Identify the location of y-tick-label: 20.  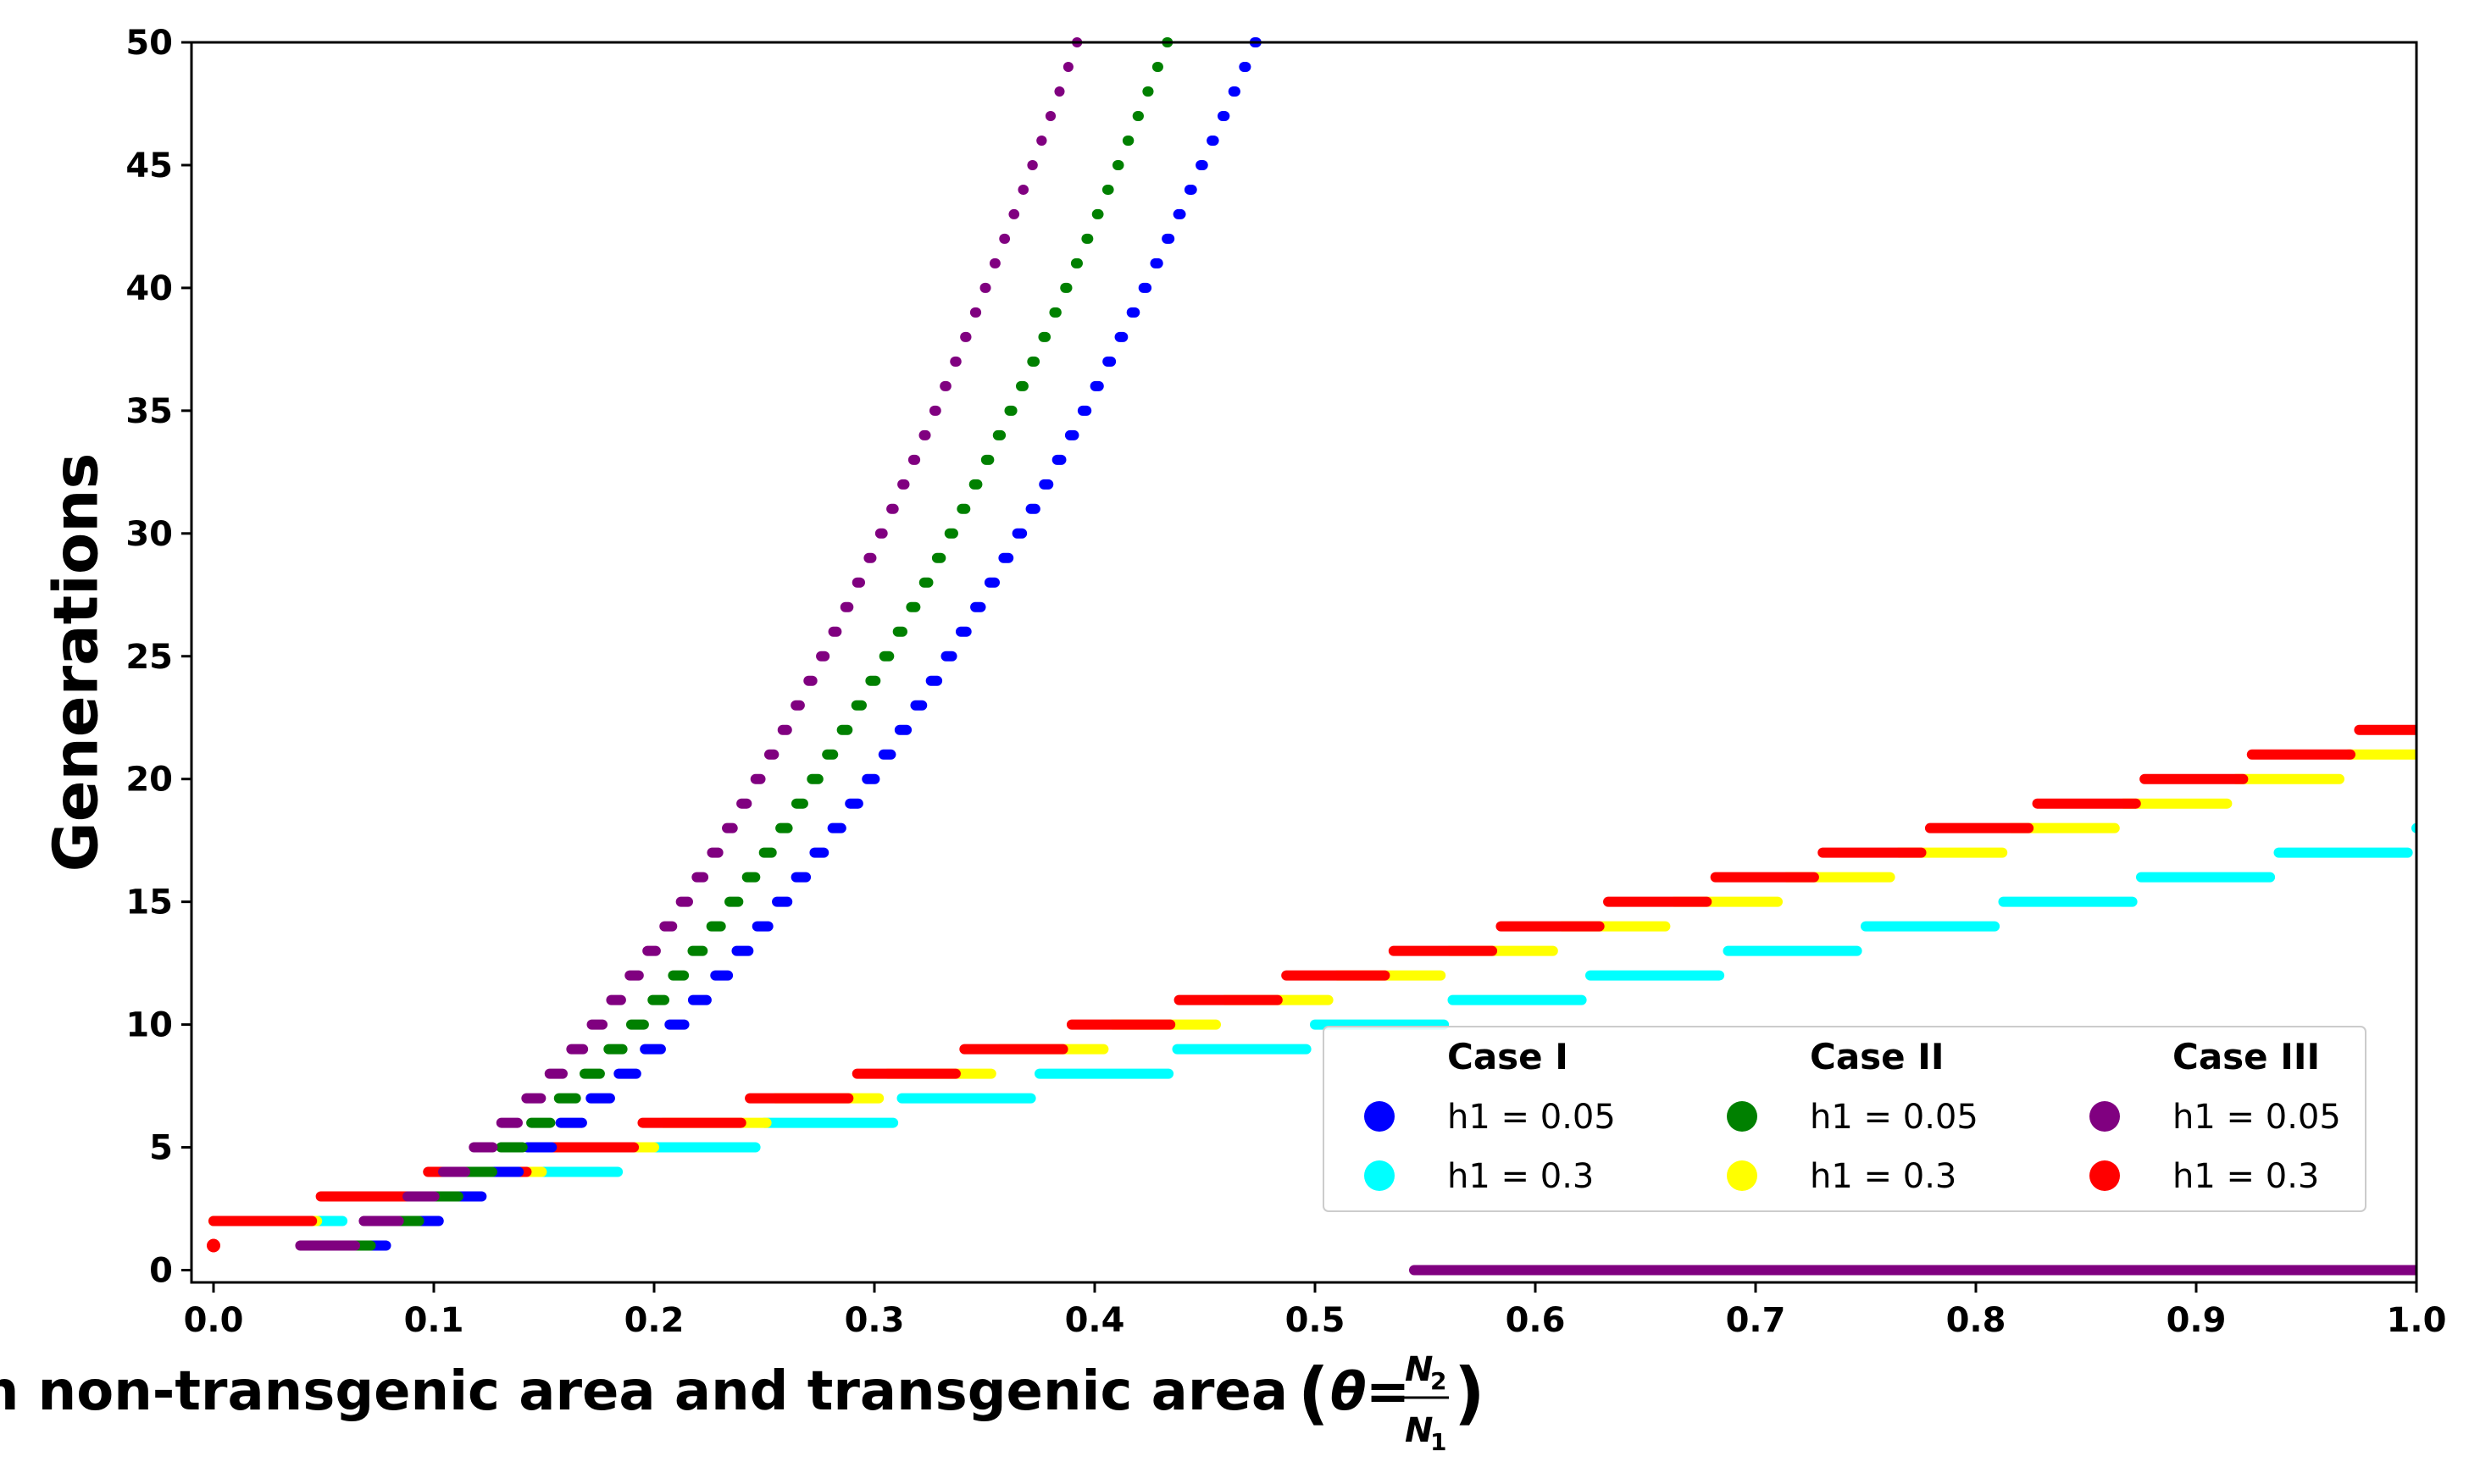
(149, 780).